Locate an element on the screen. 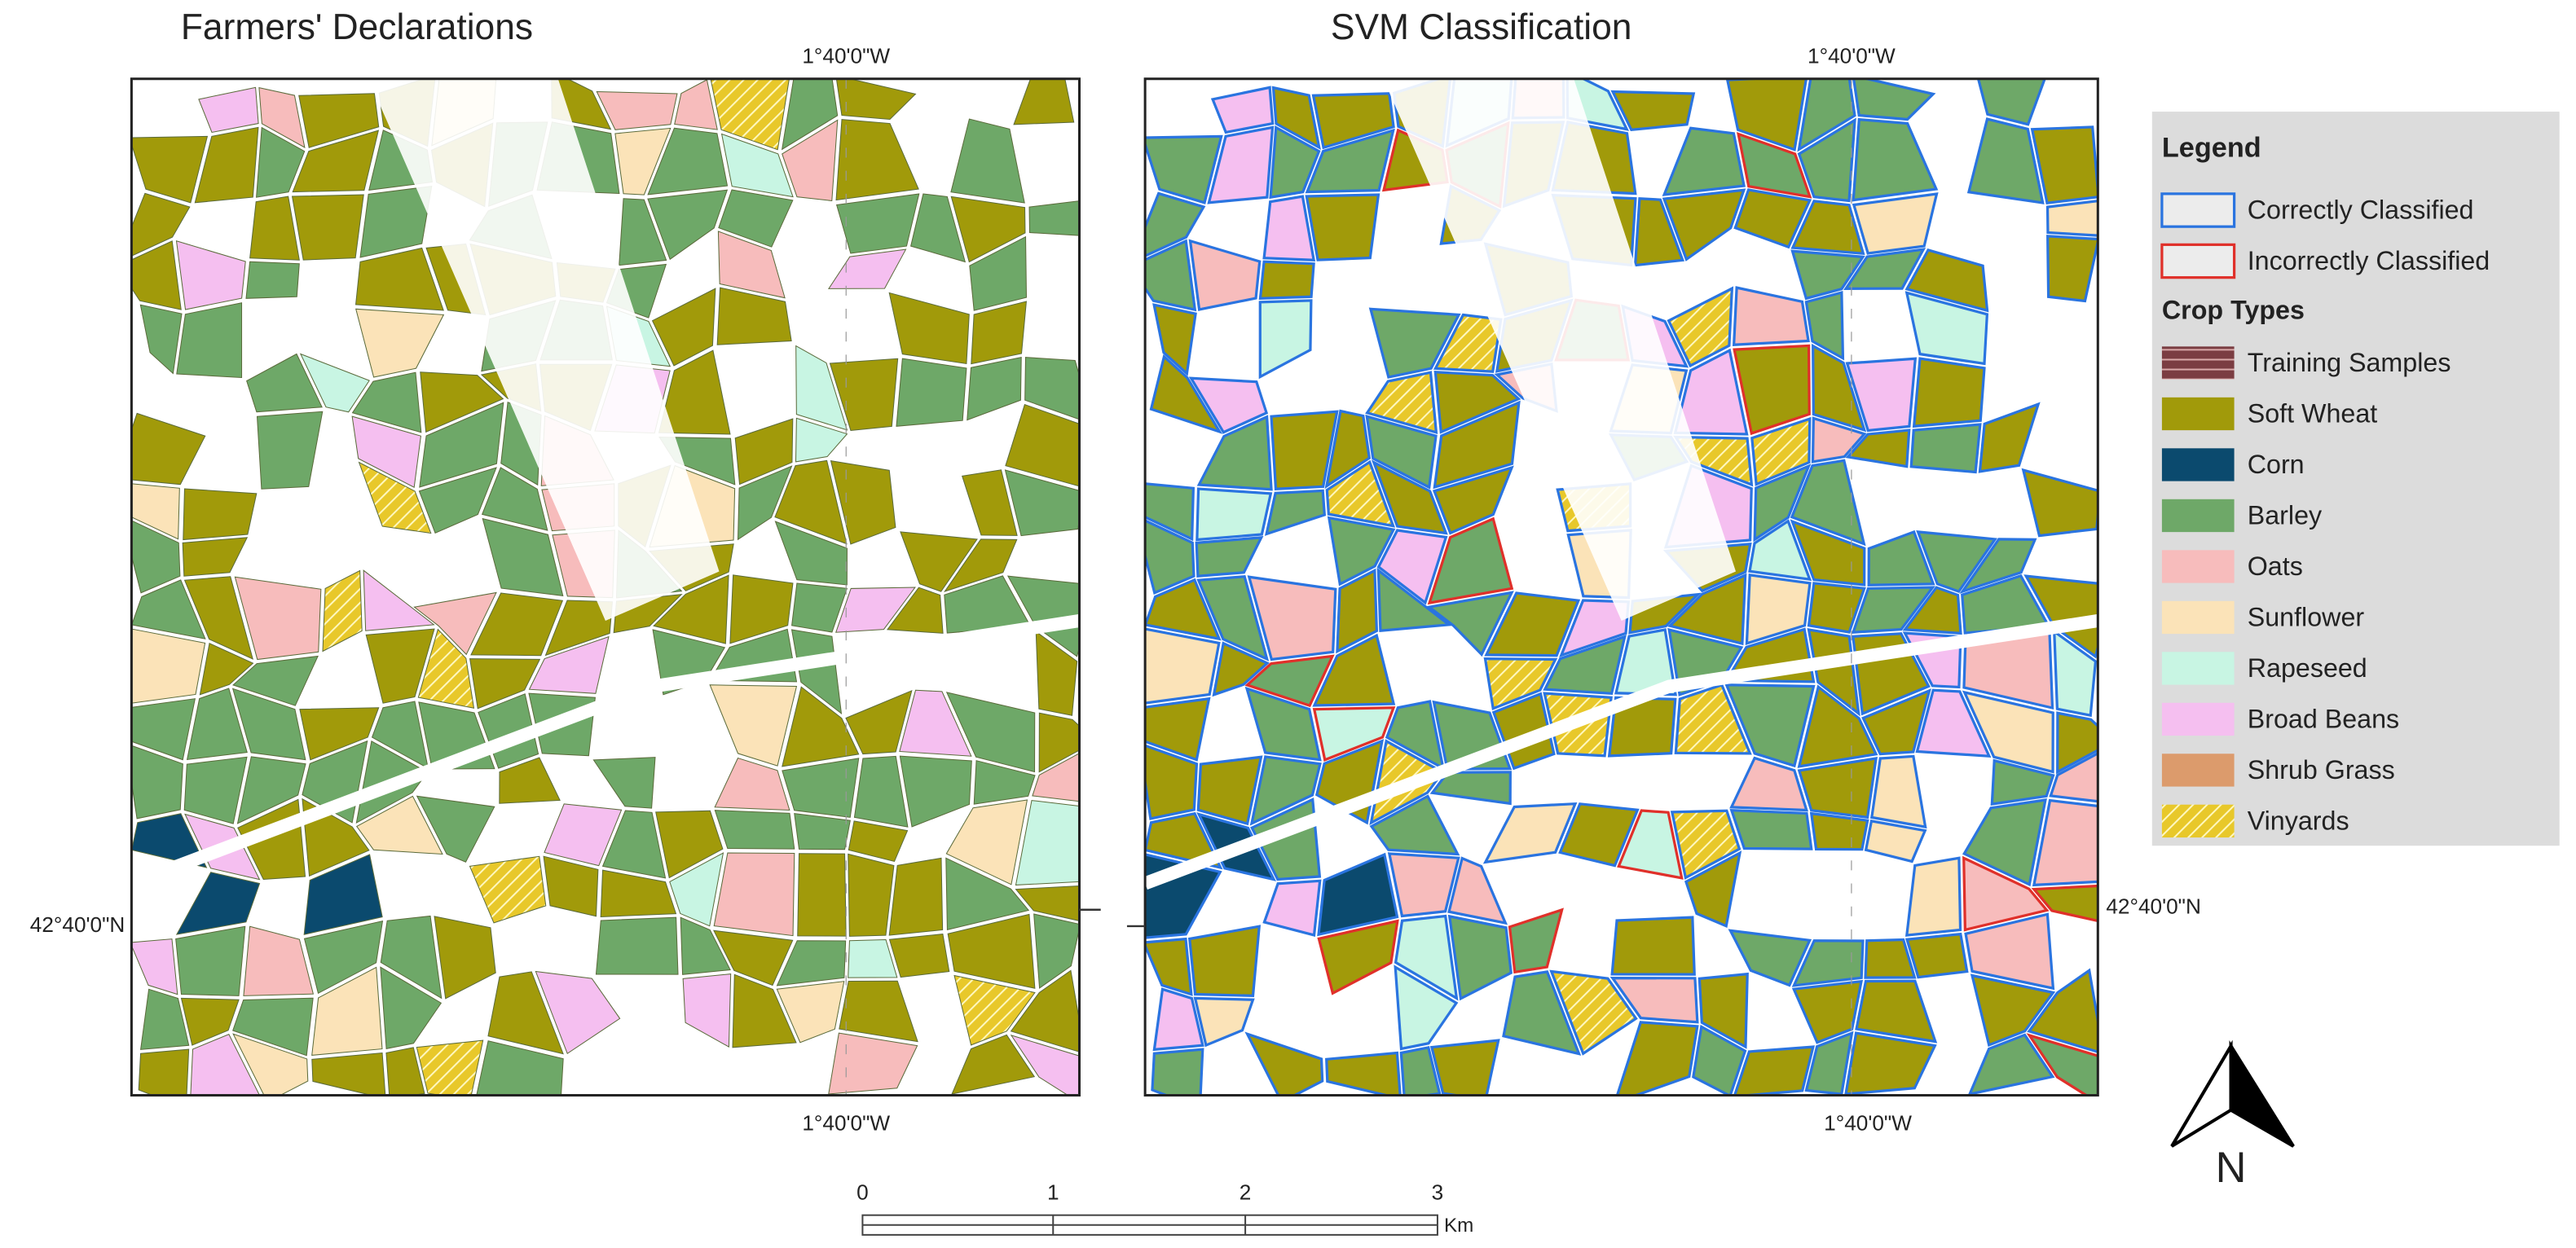 This screenshot has width=2576, height=1248. legend-label: Incorrectly Classified is located at coordinates (2369, 260).